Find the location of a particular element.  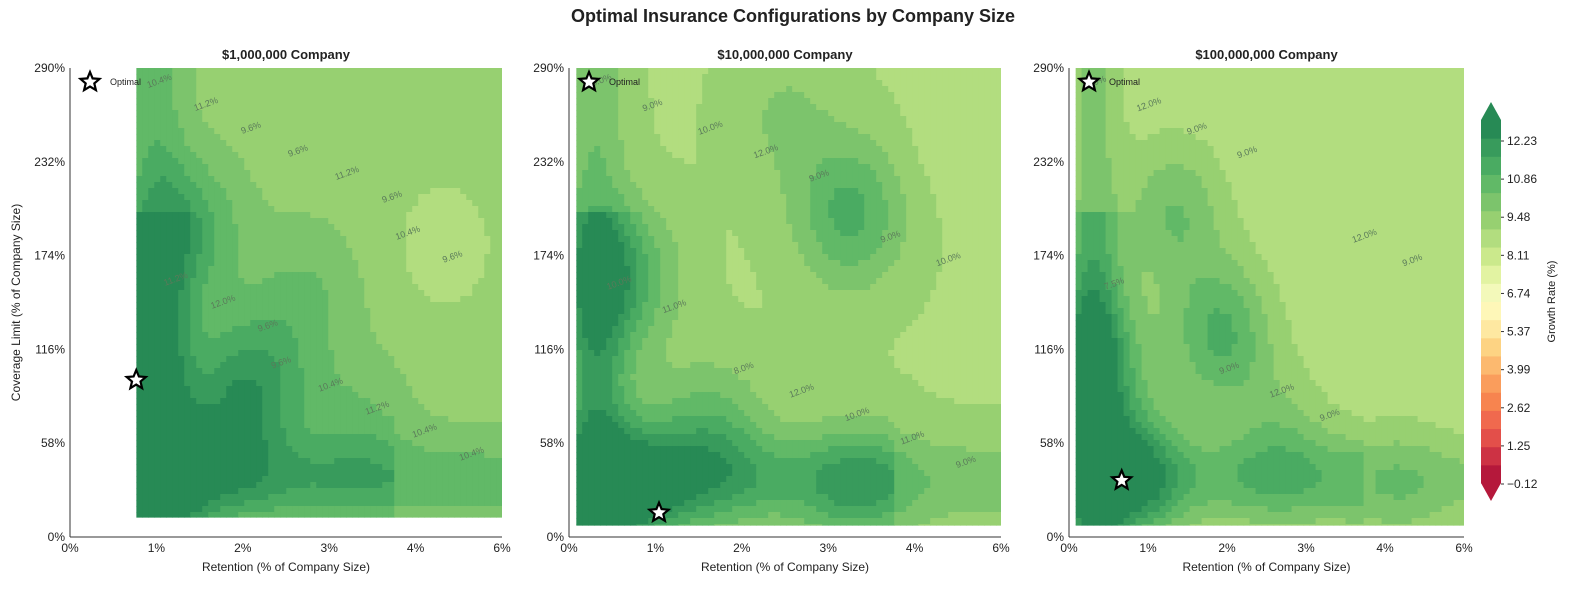

y-axis-label: Coverage Limit (% of Company Size) is located at coordinates (16, 302).